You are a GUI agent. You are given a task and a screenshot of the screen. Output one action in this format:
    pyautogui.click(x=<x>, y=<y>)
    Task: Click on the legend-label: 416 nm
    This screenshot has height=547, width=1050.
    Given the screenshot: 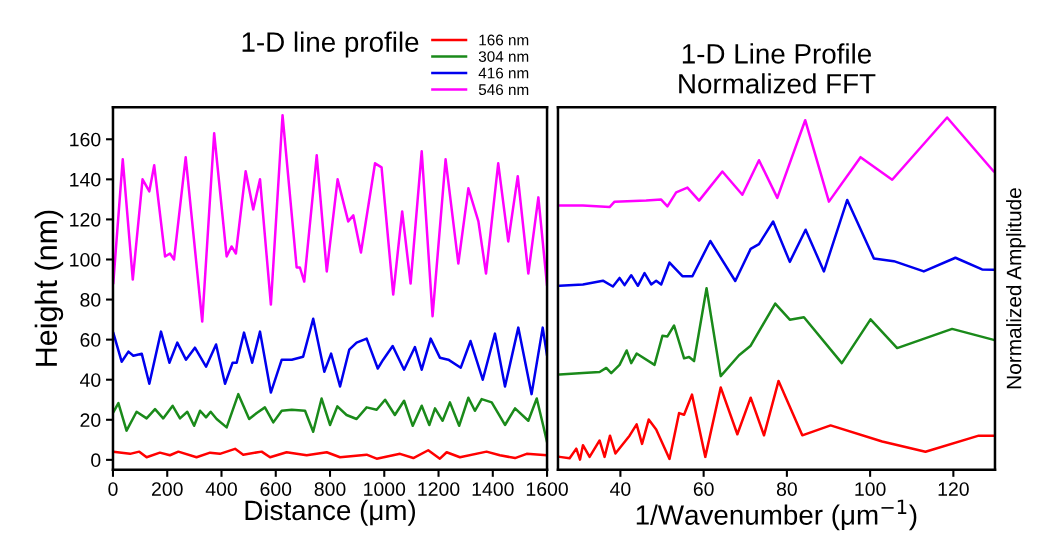 What is the action you would take?
    pyautogui.click(x=503, y=73)
    